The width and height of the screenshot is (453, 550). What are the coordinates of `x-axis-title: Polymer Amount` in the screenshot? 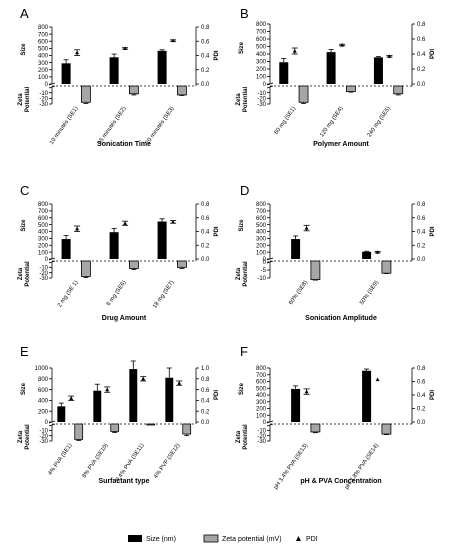 It's located at (341, 144).